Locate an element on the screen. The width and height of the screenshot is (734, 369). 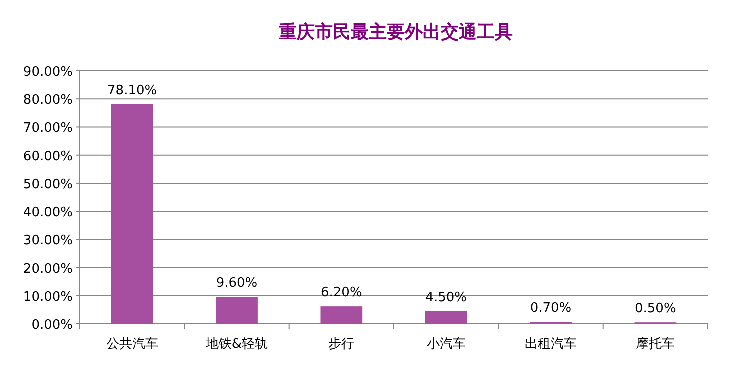
data-label: 0.50% is located at coordinates (655, 309).